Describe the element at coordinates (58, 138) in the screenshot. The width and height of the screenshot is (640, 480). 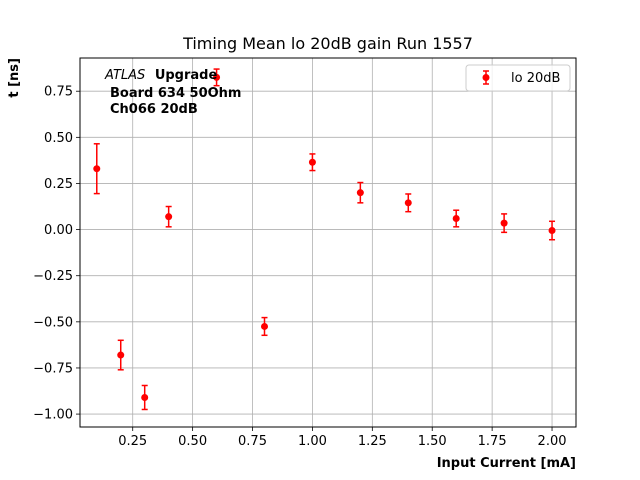
I see `y-tick-label: 0.50` at that location.